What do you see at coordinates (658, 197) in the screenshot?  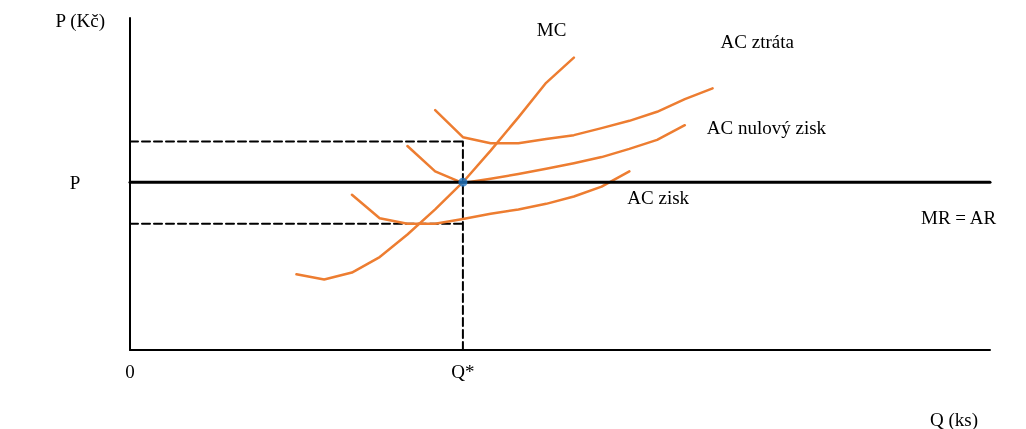 I see `series-label: AC zisk` at bounding box center [658, 197].